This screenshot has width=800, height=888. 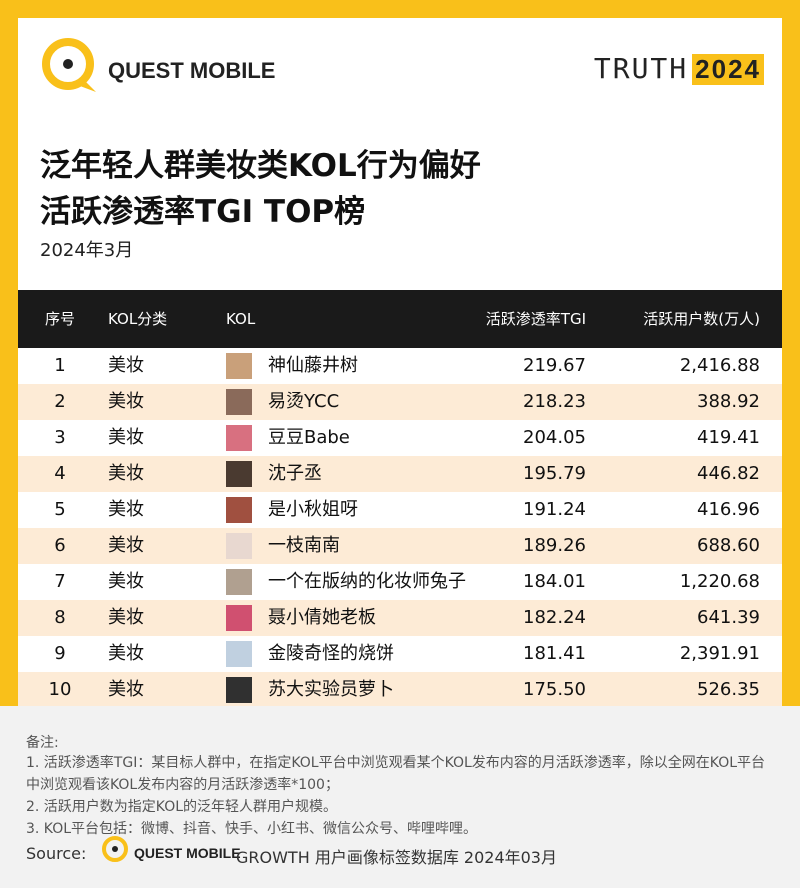 I want to click on column-header: 序号, so click(x=59, y=319).